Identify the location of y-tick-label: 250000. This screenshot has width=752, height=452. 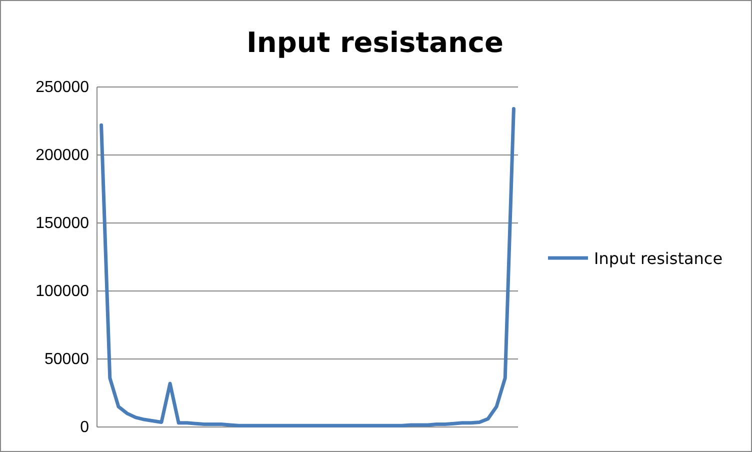
(63, 87).